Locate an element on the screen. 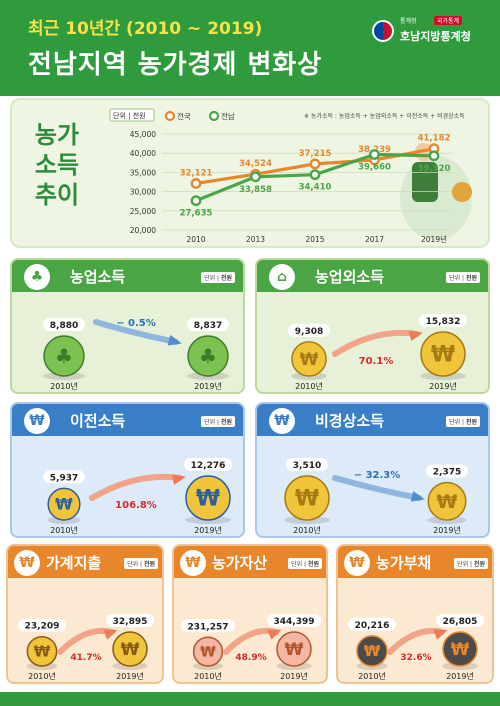 The height and width of the screenshot is (706, 500). scarecrow-icon: ♣ is located at coordinates (37, 277).